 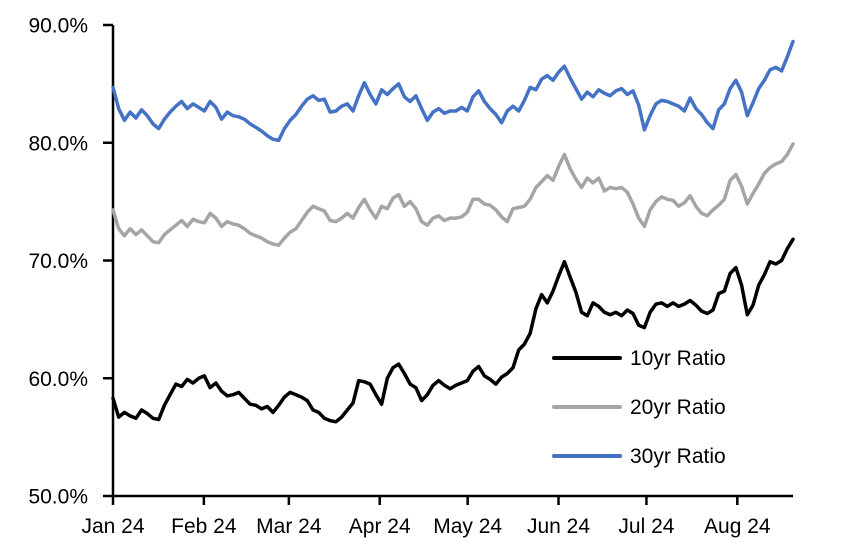 What do you see at coordinates (112, 526) in the screenshot?
I see `x-tick-label: Jan 24` at bounding box center [112, 526].